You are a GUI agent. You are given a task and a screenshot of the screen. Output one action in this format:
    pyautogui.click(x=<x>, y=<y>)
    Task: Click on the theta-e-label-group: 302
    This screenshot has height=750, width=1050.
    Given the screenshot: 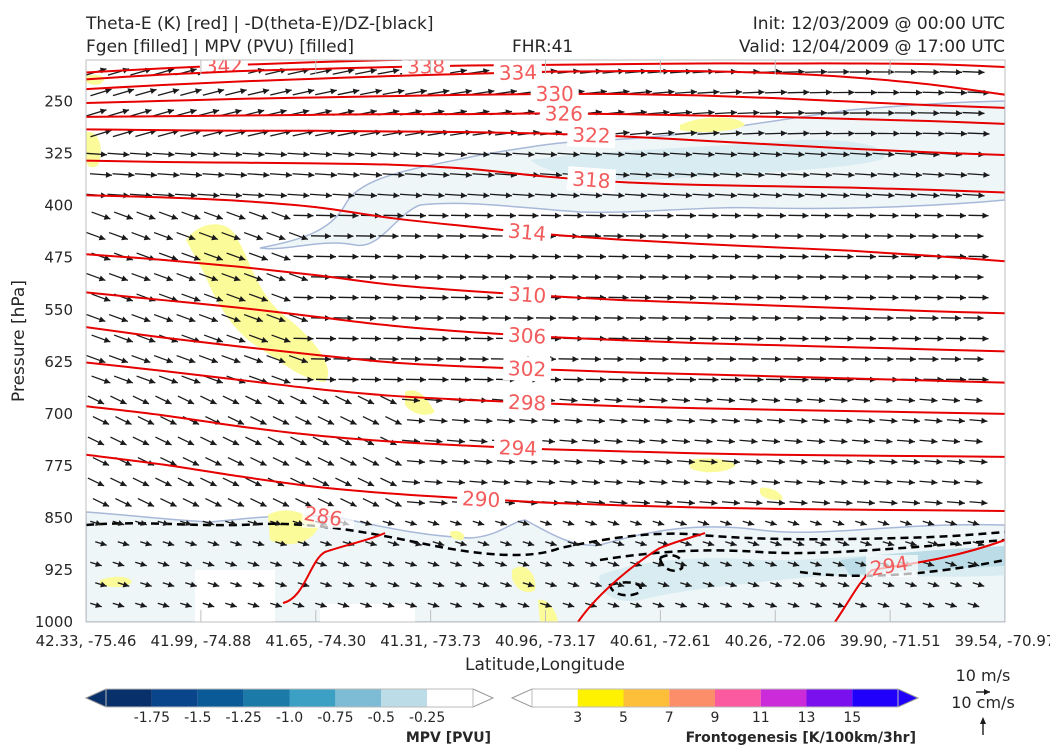 What is the action you would take?
    pyautogui.click(x=527, y=368)
    